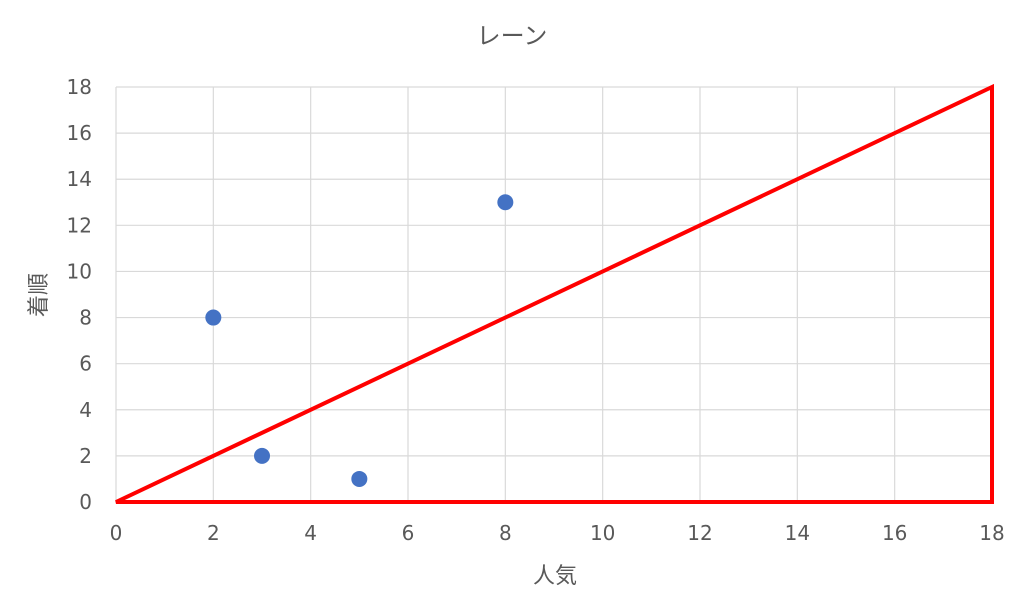 Image resolution: width=1024 pixels, height=614 pixels. What do you see at coordinates (797, 533) in the screenshot?
I see `x-tick-label: 14` at bounding box center [797, 533].